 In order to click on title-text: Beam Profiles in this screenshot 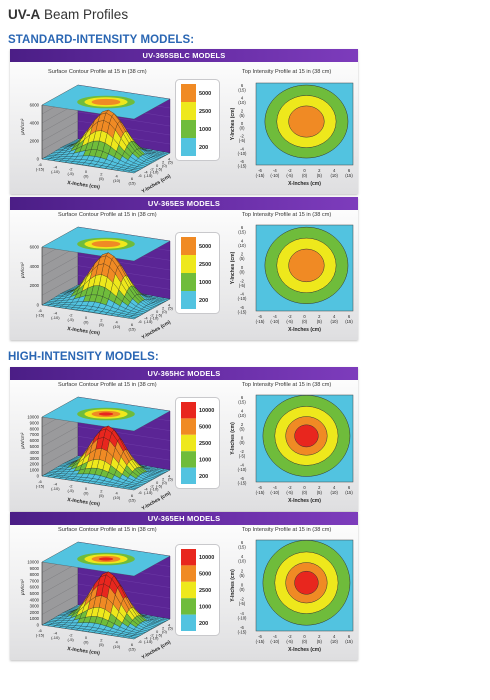, I will do `click(86, 14)`.